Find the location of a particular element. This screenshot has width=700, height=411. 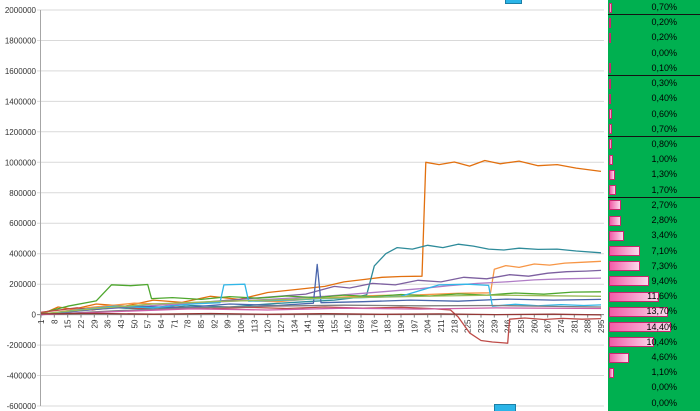

percent-row: 1,10% is located at coordinates (654, 372).